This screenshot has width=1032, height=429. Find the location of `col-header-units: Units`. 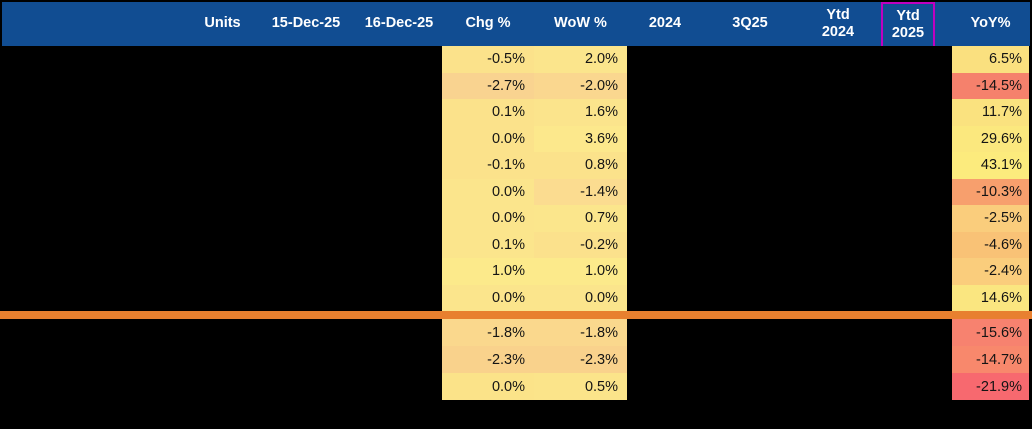

col-header-units: Units is located at coordinates (222, 23).